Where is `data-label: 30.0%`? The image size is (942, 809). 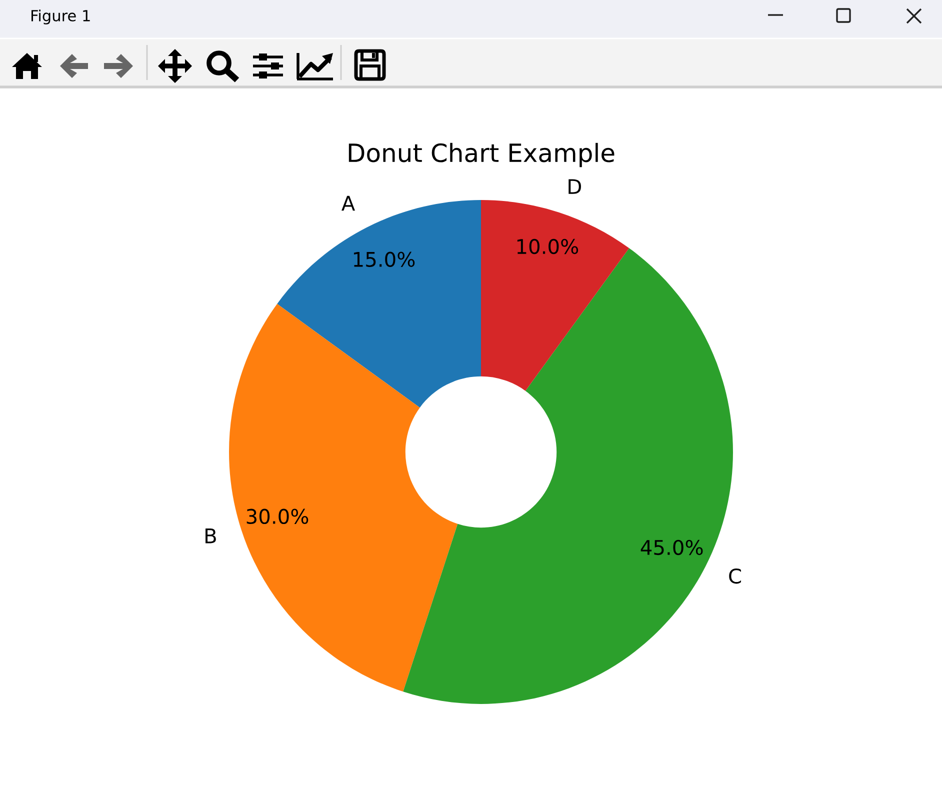
data-label: 30.0% is located at coordinates (277, 516).